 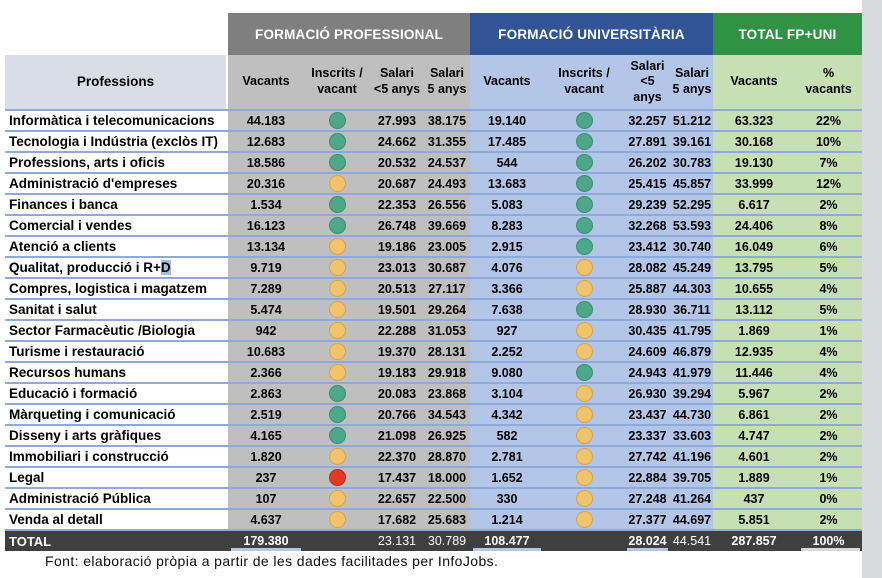 What do you see at coordinates (397, 204) in the screenshot?
I see `fp-salari-lt5-value: 22.353` at bounding box center [397, 204].